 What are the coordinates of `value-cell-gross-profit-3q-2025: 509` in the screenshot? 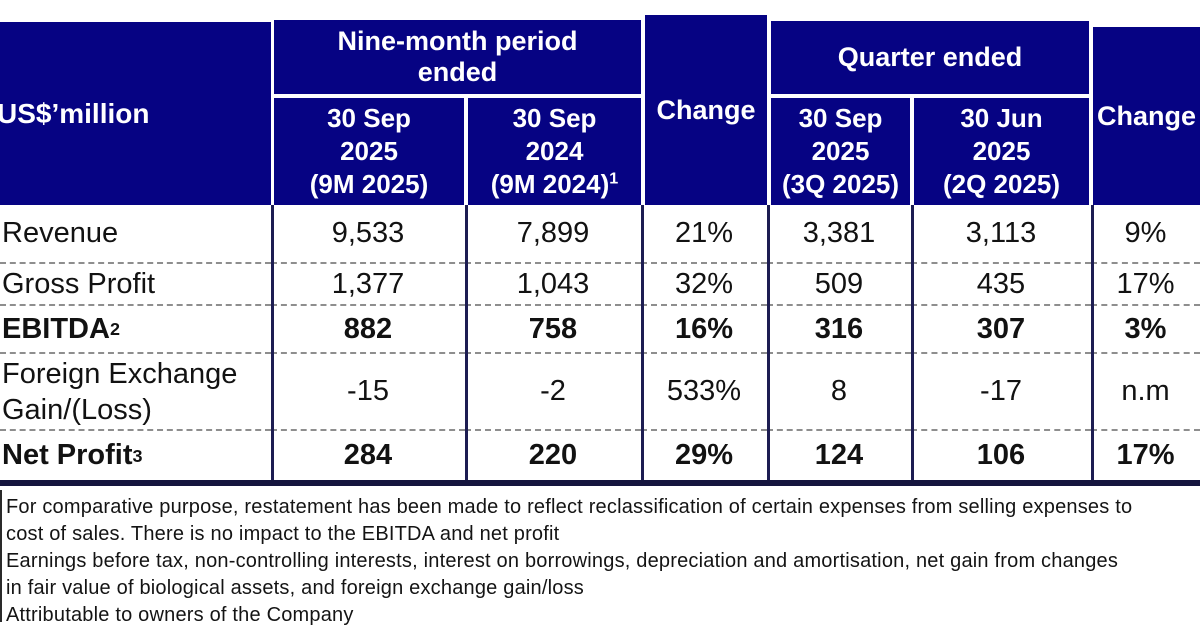 It's located at (839, 283).